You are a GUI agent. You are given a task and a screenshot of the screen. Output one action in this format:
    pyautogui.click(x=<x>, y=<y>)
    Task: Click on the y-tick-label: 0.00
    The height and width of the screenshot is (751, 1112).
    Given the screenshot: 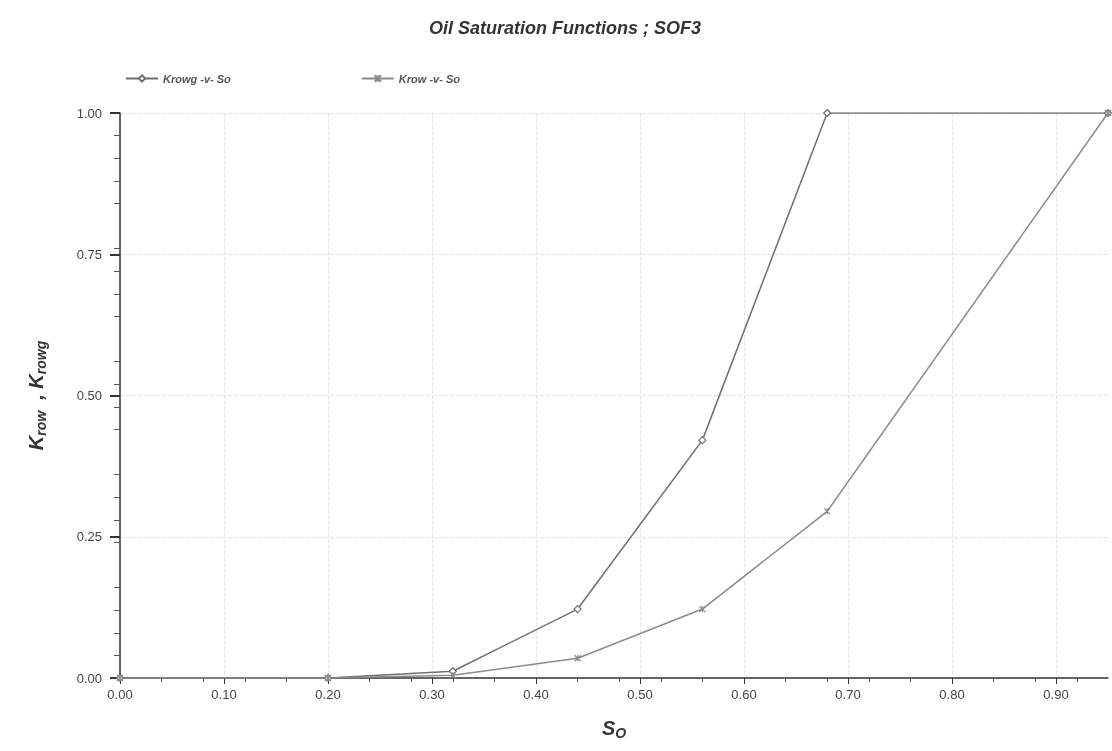 What is the action you would take?
    pyautogui.click(x=89, y=678)
    